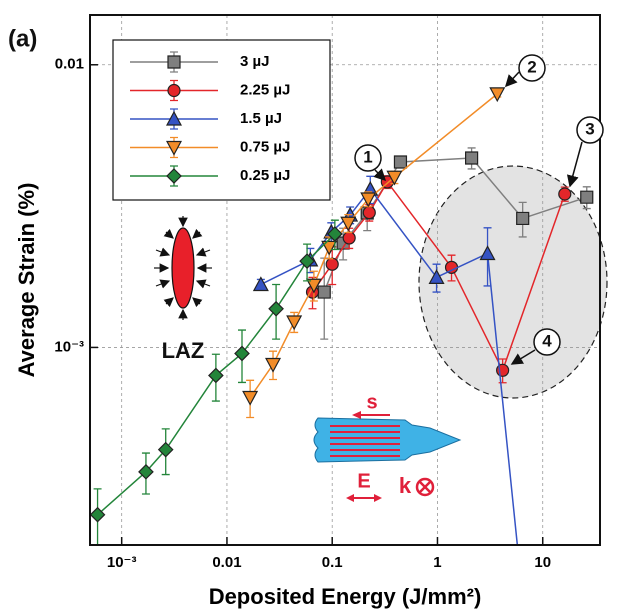  What do you see at coordinates (261, 118) in the screenshot?
I see `legend-label: 1.5 µJ` at bounding box center [261, 118].